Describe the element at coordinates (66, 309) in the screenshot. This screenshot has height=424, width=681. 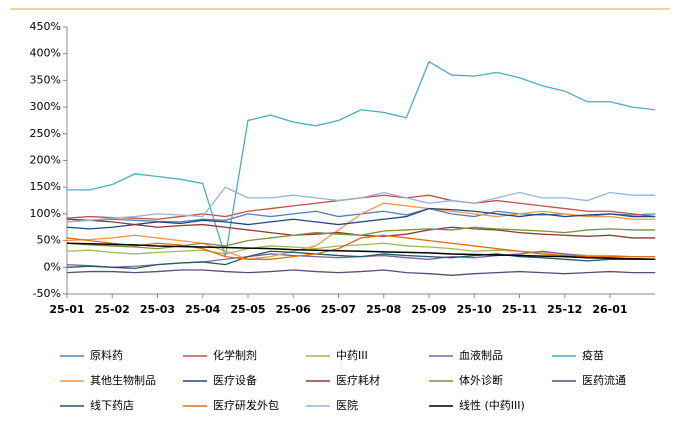
I see `x-tick-label: 25-01` at that location.